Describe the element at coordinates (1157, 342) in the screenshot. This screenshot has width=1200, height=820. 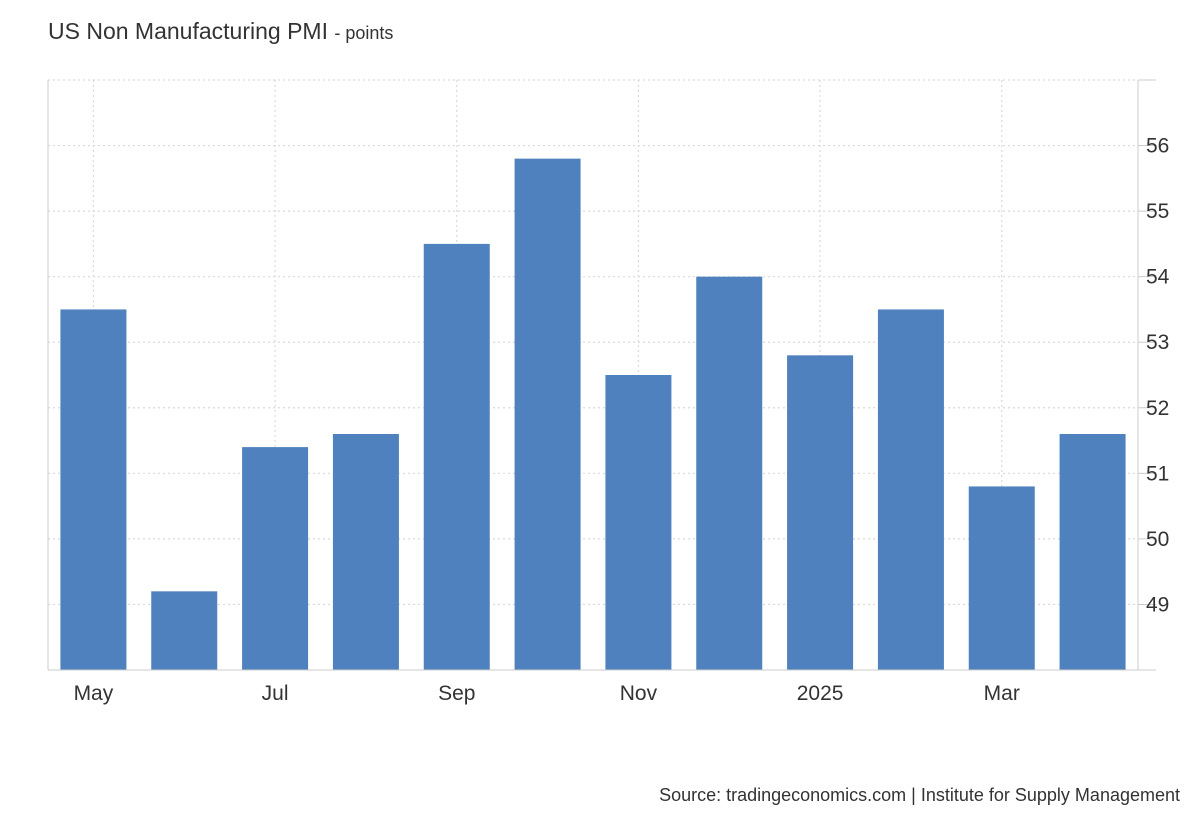
I see `y-tick-label: 53` at that location.